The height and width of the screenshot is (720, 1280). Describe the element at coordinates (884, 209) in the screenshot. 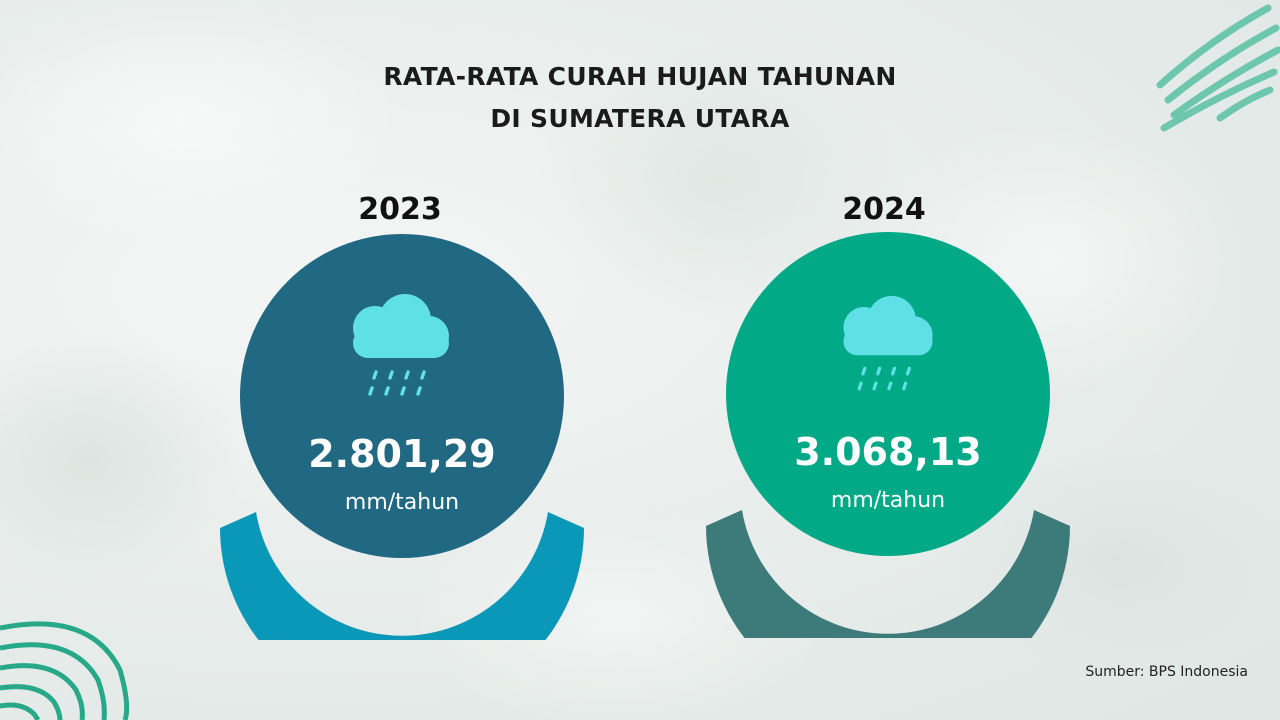

I see `year-label-2024: 2024` at that location.